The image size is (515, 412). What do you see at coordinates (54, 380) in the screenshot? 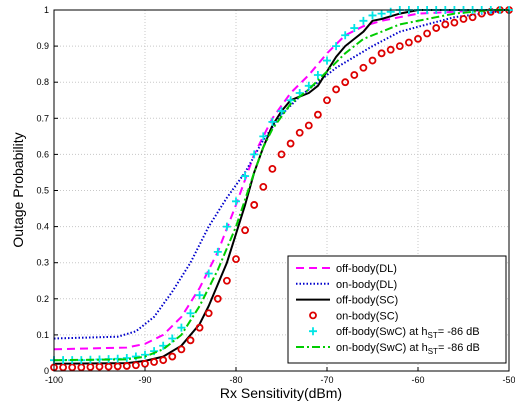
I see `x-tick-label: -100` at bounding box center [54, 380].